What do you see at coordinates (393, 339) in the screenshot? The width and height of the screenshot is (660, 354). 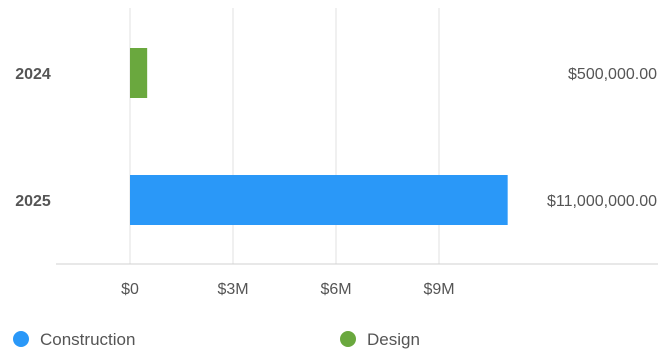 I see `legend-label: Design` at bounding box center [393, 339].